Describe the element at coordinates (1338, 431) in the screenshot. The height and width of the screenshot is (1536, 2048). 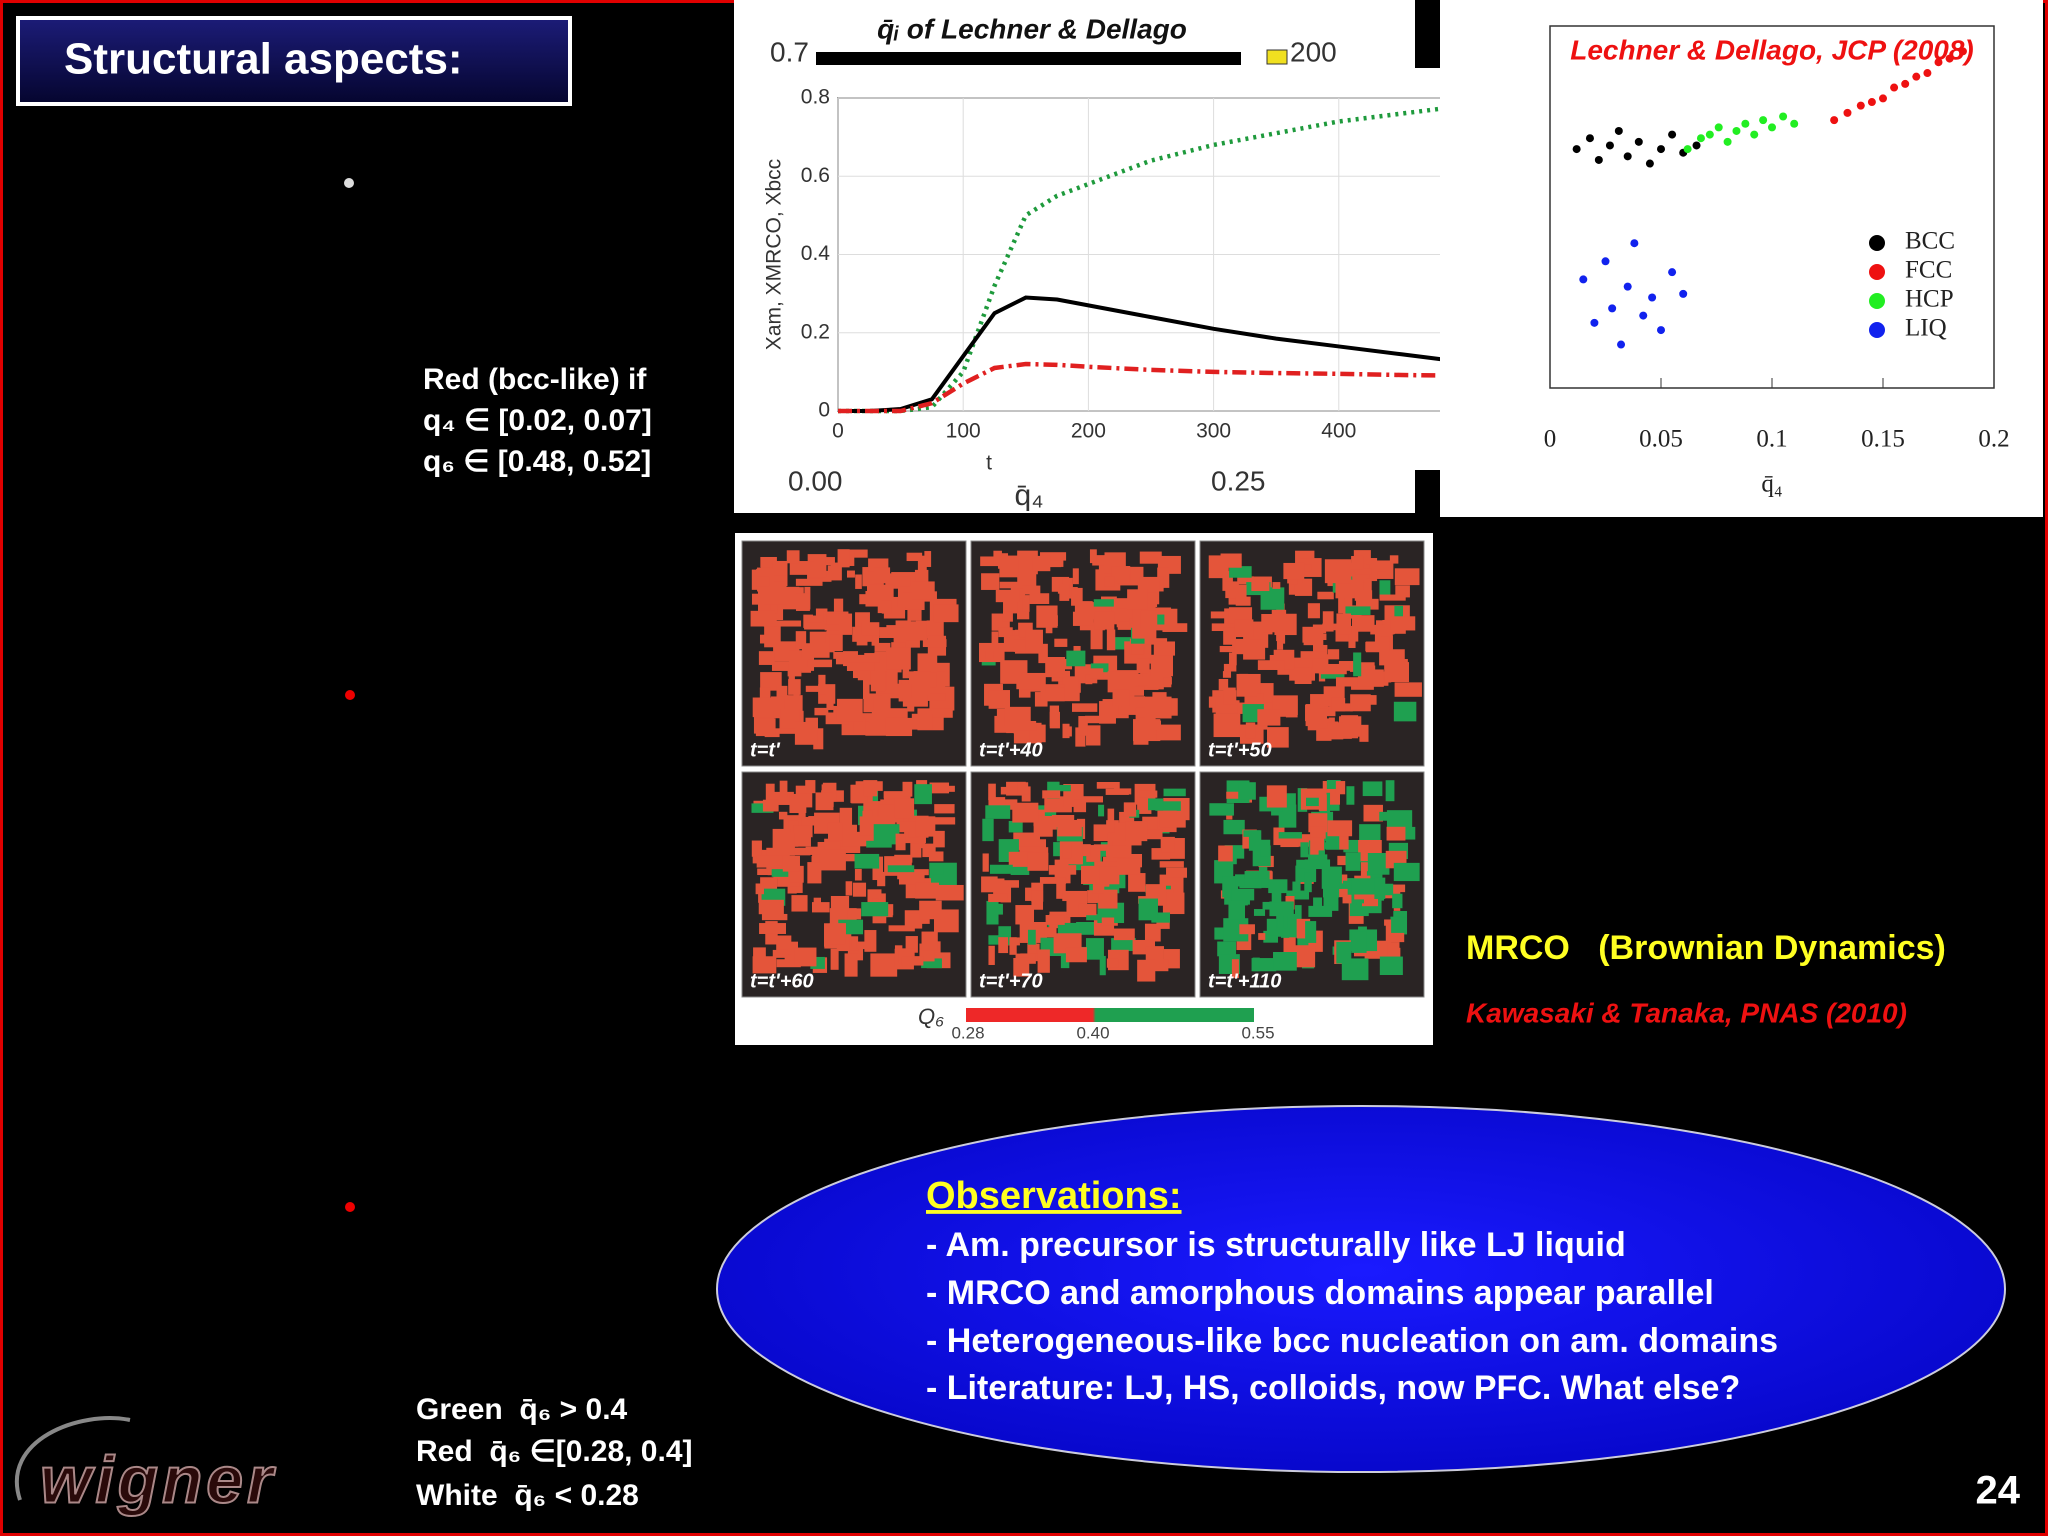
I see `x-tick-label: 400` at that location.